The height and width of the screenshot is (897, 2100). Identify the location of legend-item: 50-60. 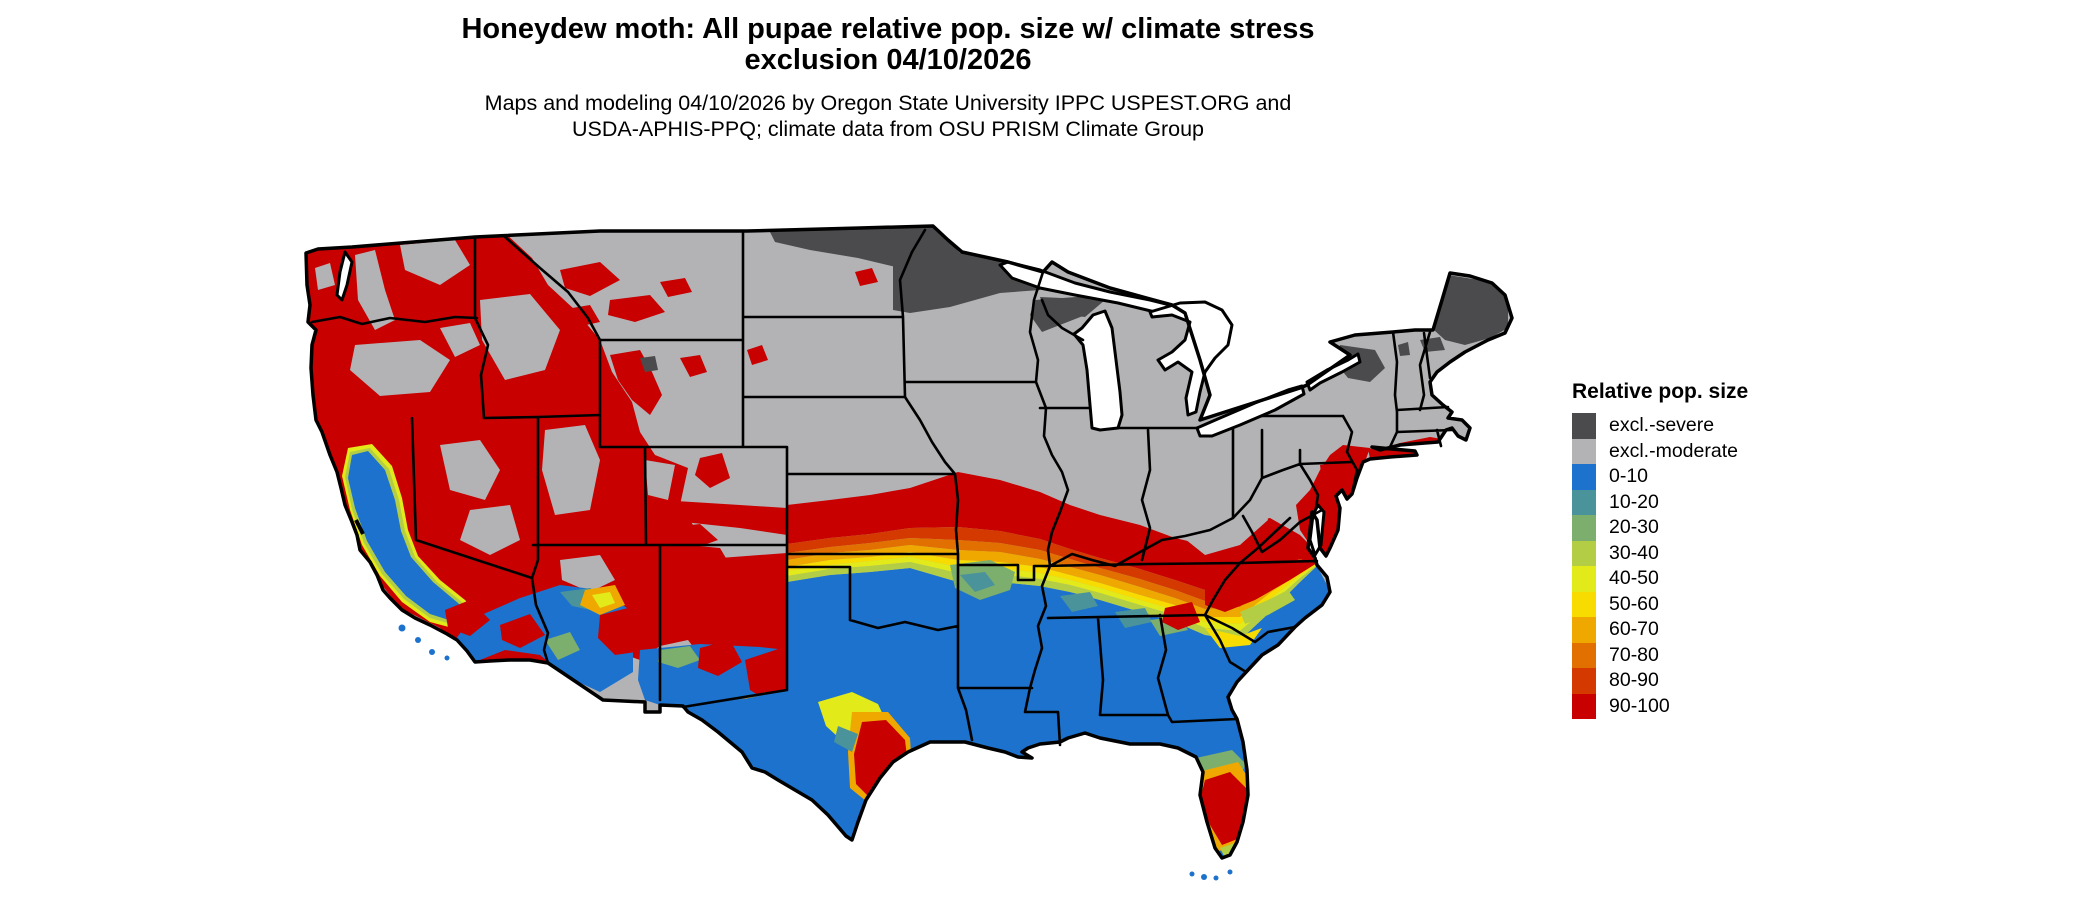
(1702, 604).